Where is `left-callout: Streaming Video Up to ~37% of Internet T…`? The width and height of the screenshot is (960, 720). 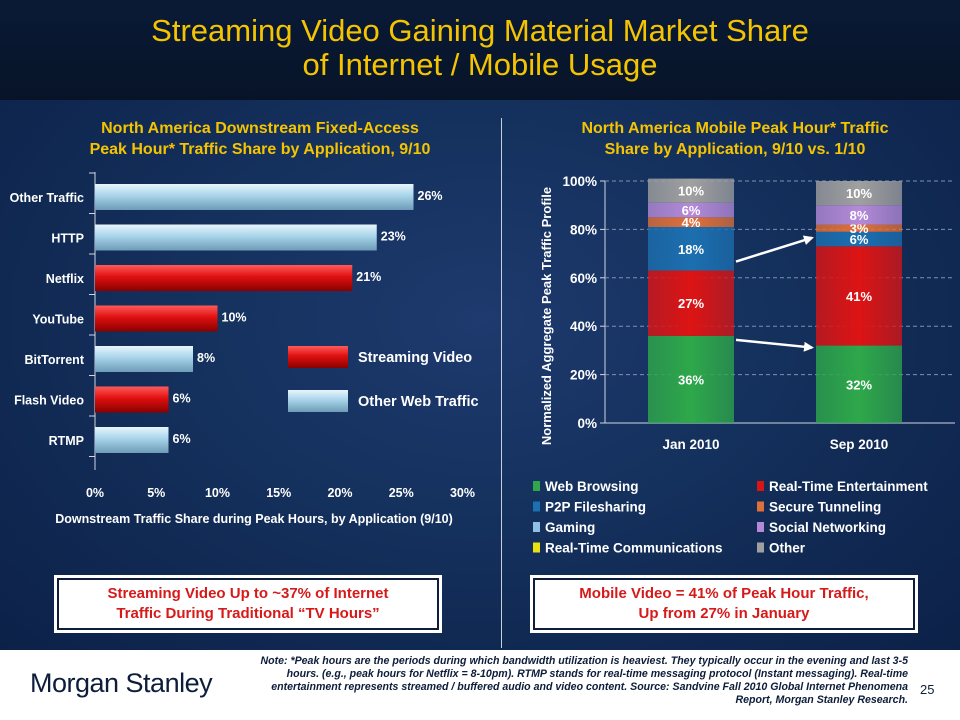 left-callout: Streaming Video Up to ~37% of Internet T… is located at coordinates (248, 604).